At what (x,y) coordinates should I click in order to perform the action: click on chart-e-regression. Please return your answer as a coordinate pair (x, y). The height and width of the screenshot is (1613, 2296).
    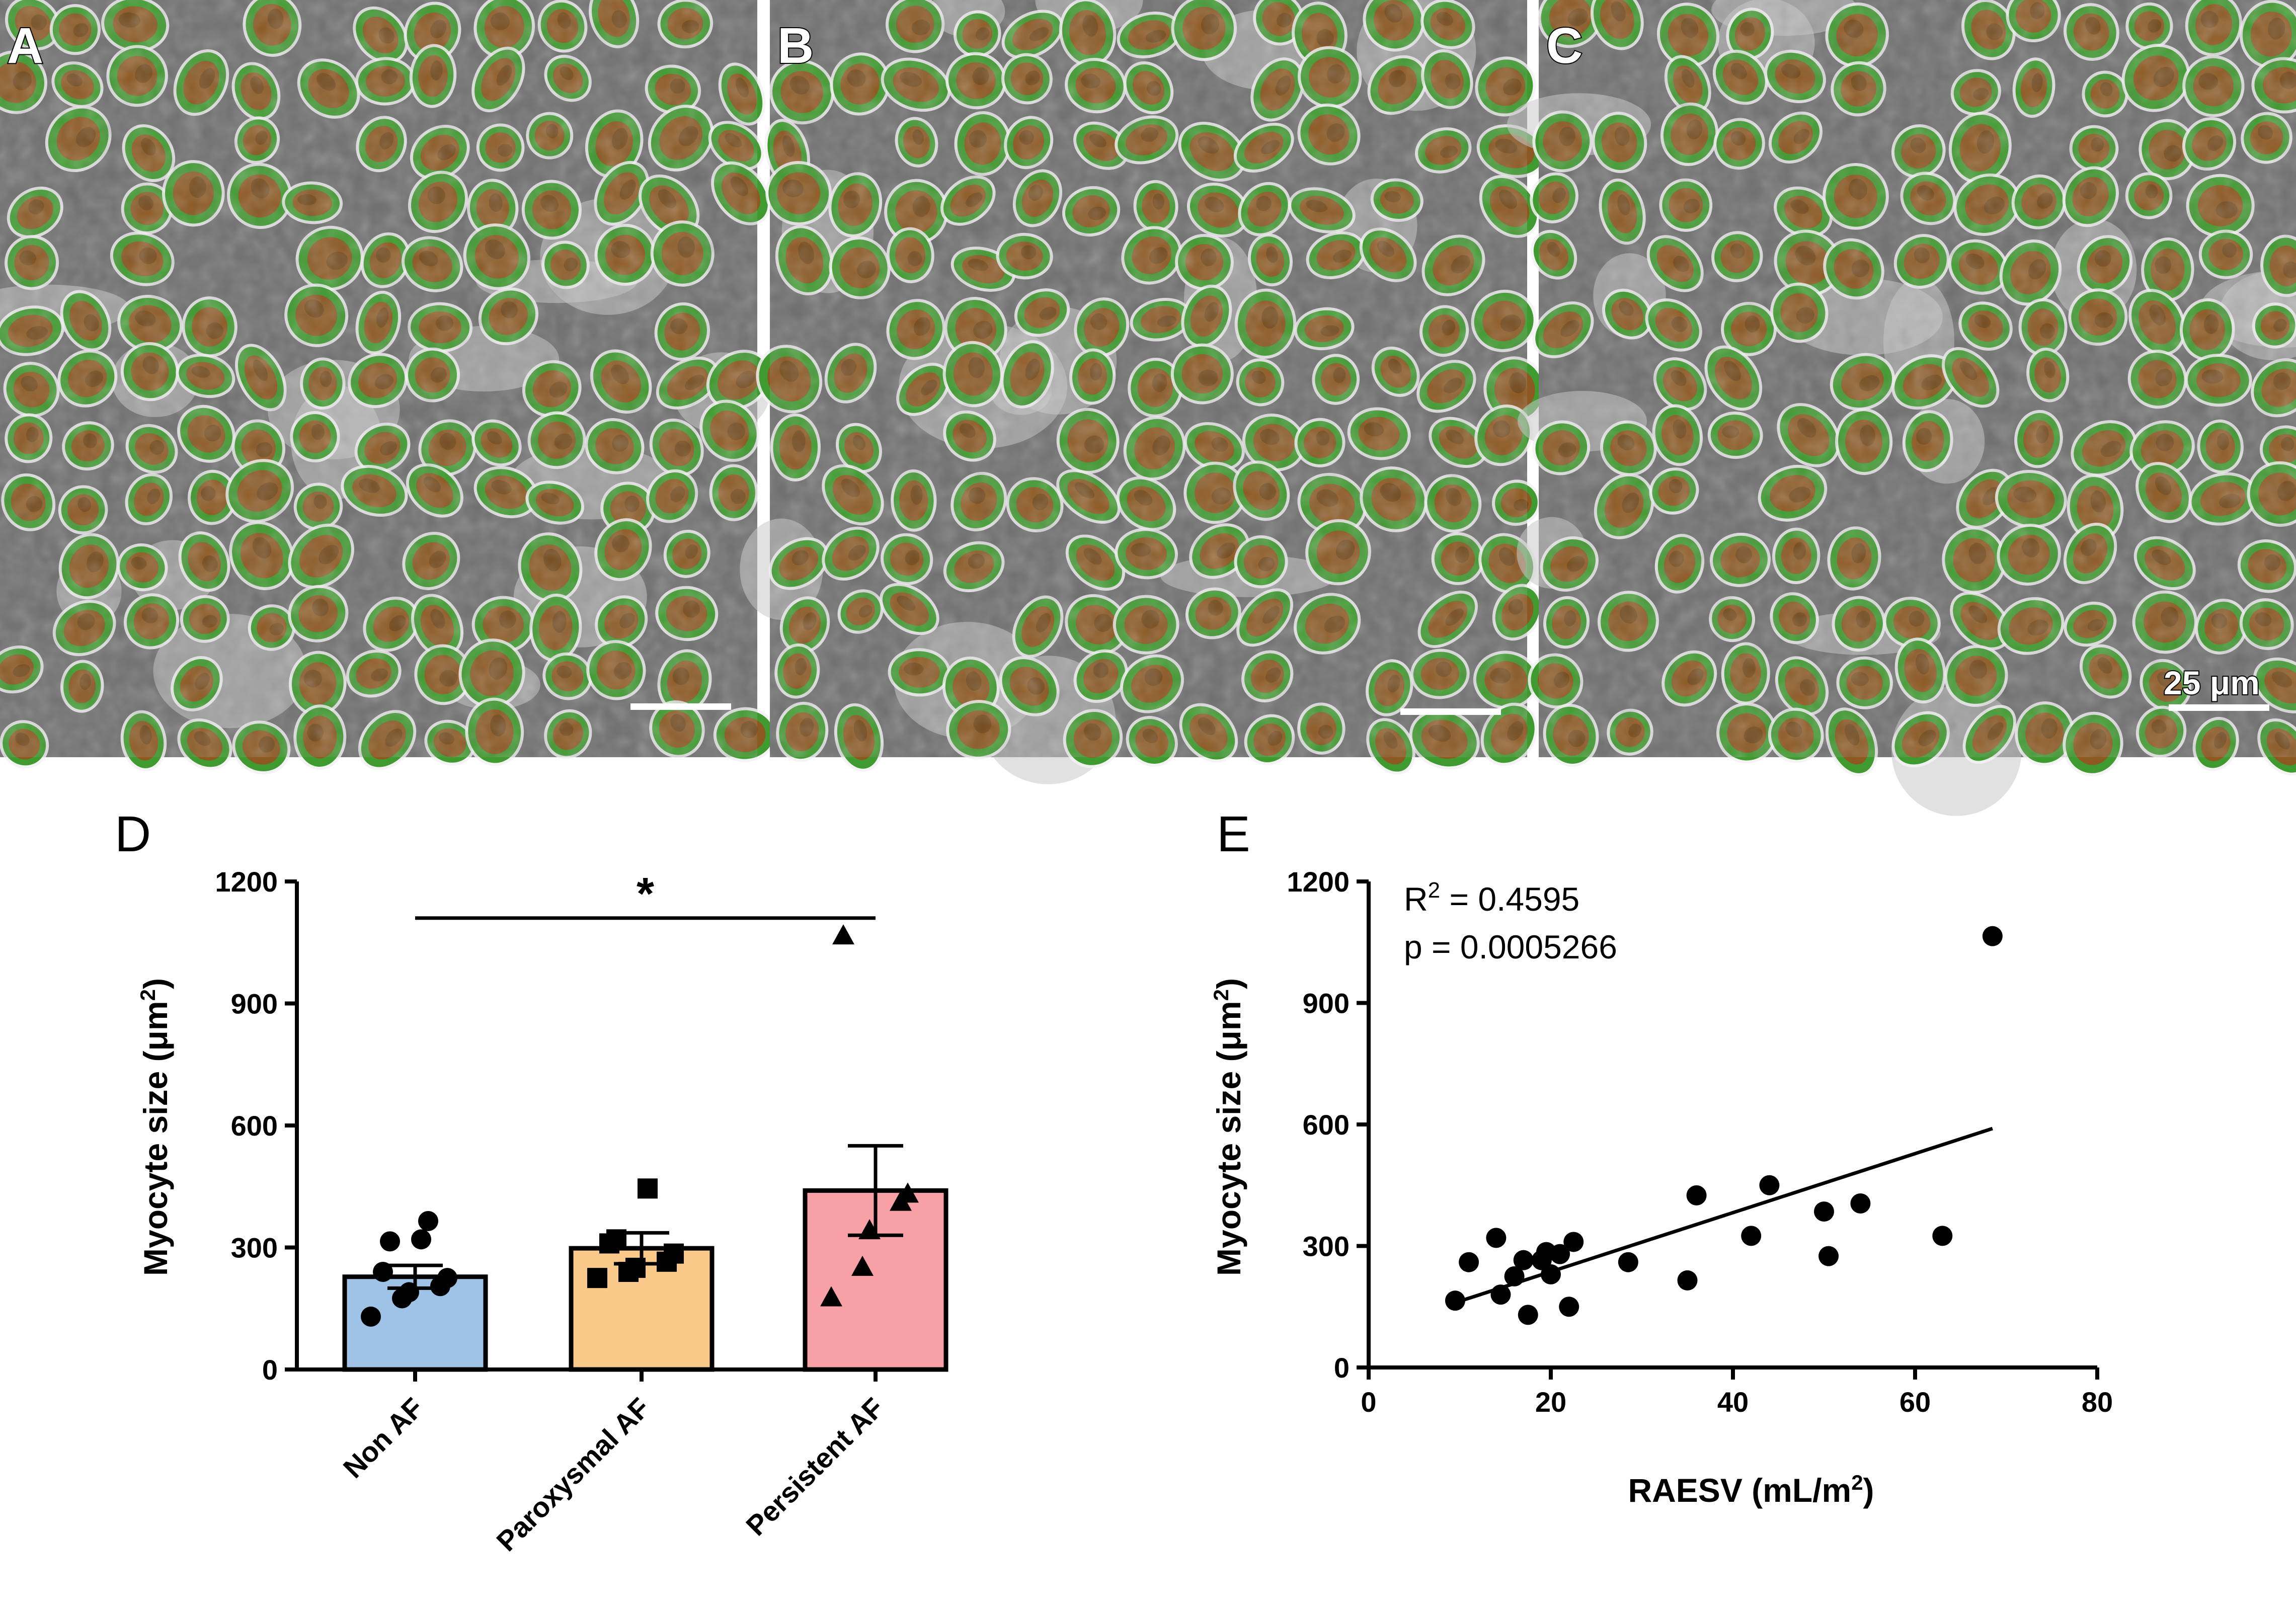
    Looking at the image, I should click on (1723, 1215).